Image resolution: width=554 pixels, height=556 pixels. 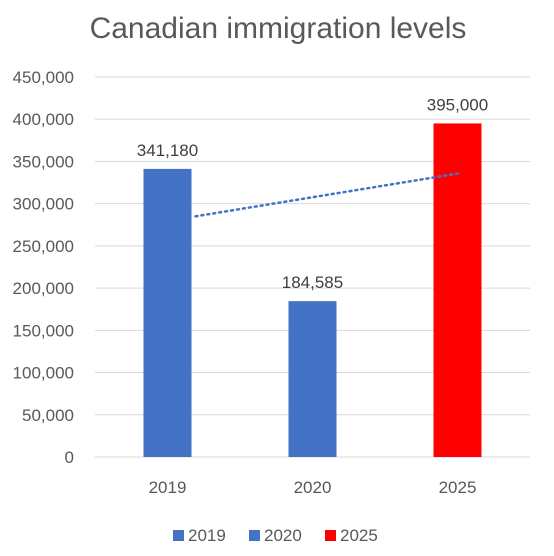 What do you see at coordinates (254, 535) in the screenshot?
I see `legend-swatch-2020` at bounding box center [254, 535].